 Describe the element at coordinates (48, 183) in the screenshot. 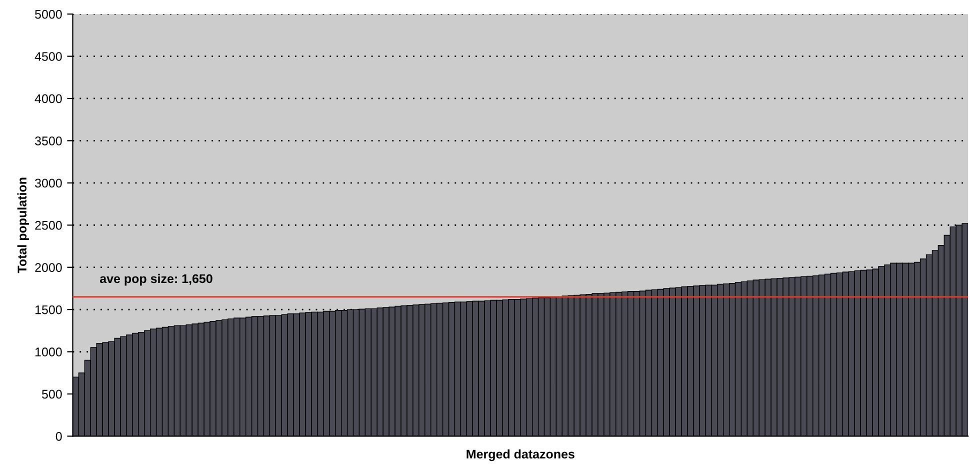

I see `y-tick-label: 3000` at that location.